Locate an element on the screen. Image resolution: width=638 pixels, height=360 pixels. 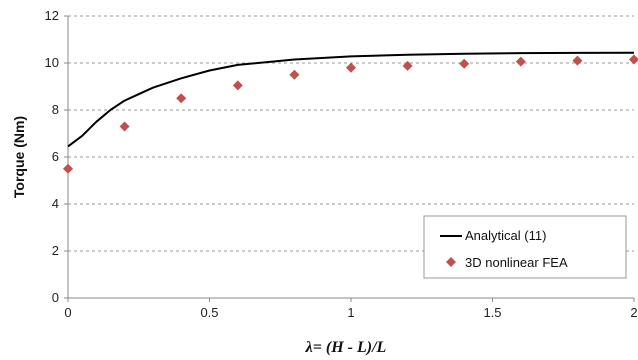
y-tick-label: 12 is located at coordinates (52, 15).